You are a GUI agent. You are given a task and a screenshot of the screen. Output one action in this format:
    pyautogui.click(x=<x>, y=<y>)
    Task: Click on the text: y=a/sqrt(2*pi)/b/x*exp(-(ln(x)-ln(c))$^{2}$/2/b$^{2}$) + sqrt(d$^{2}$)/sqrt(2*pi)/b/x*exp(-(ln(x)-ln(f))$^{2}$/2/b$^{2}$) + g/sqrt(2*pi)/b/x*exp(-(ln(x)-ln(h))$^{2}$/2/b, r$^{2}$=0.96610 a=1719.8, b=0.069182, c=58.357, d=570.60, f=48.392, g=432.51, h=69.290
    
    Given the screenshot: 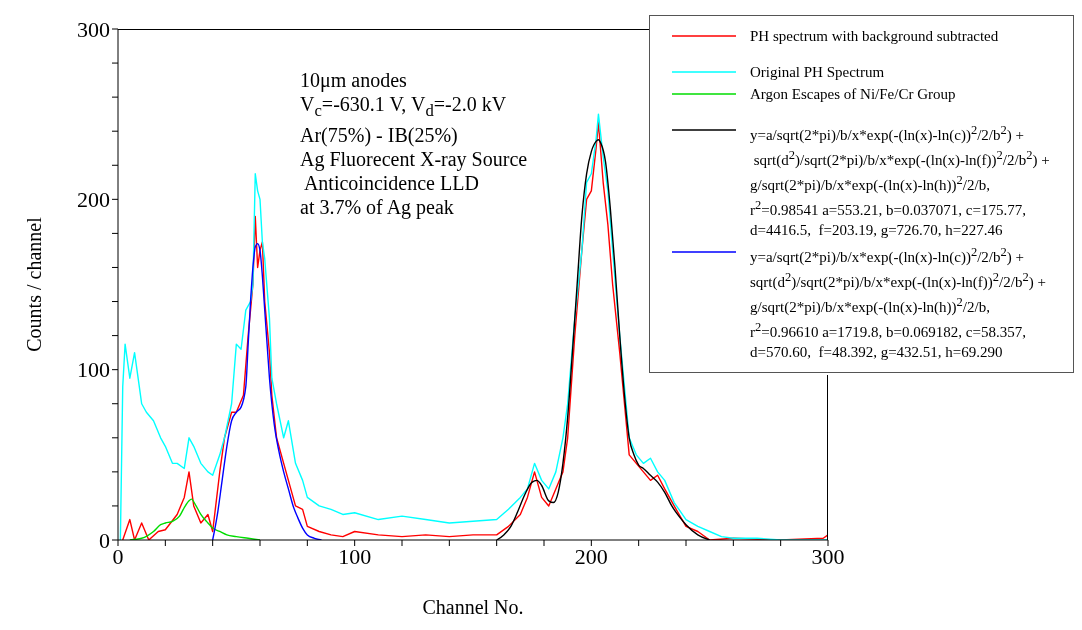 What is the action you would take?
    pyautogui.click(x=898, y=302)
    